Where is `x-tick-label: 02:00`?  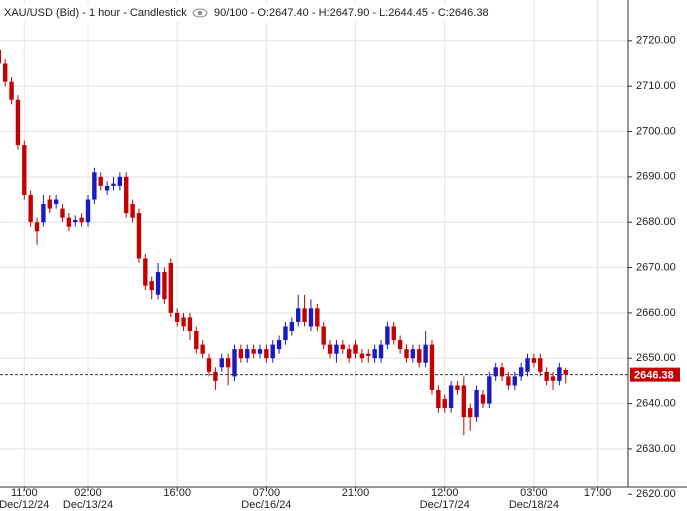 x-tick-label: 02:00 is located at coordinates (88, 493).